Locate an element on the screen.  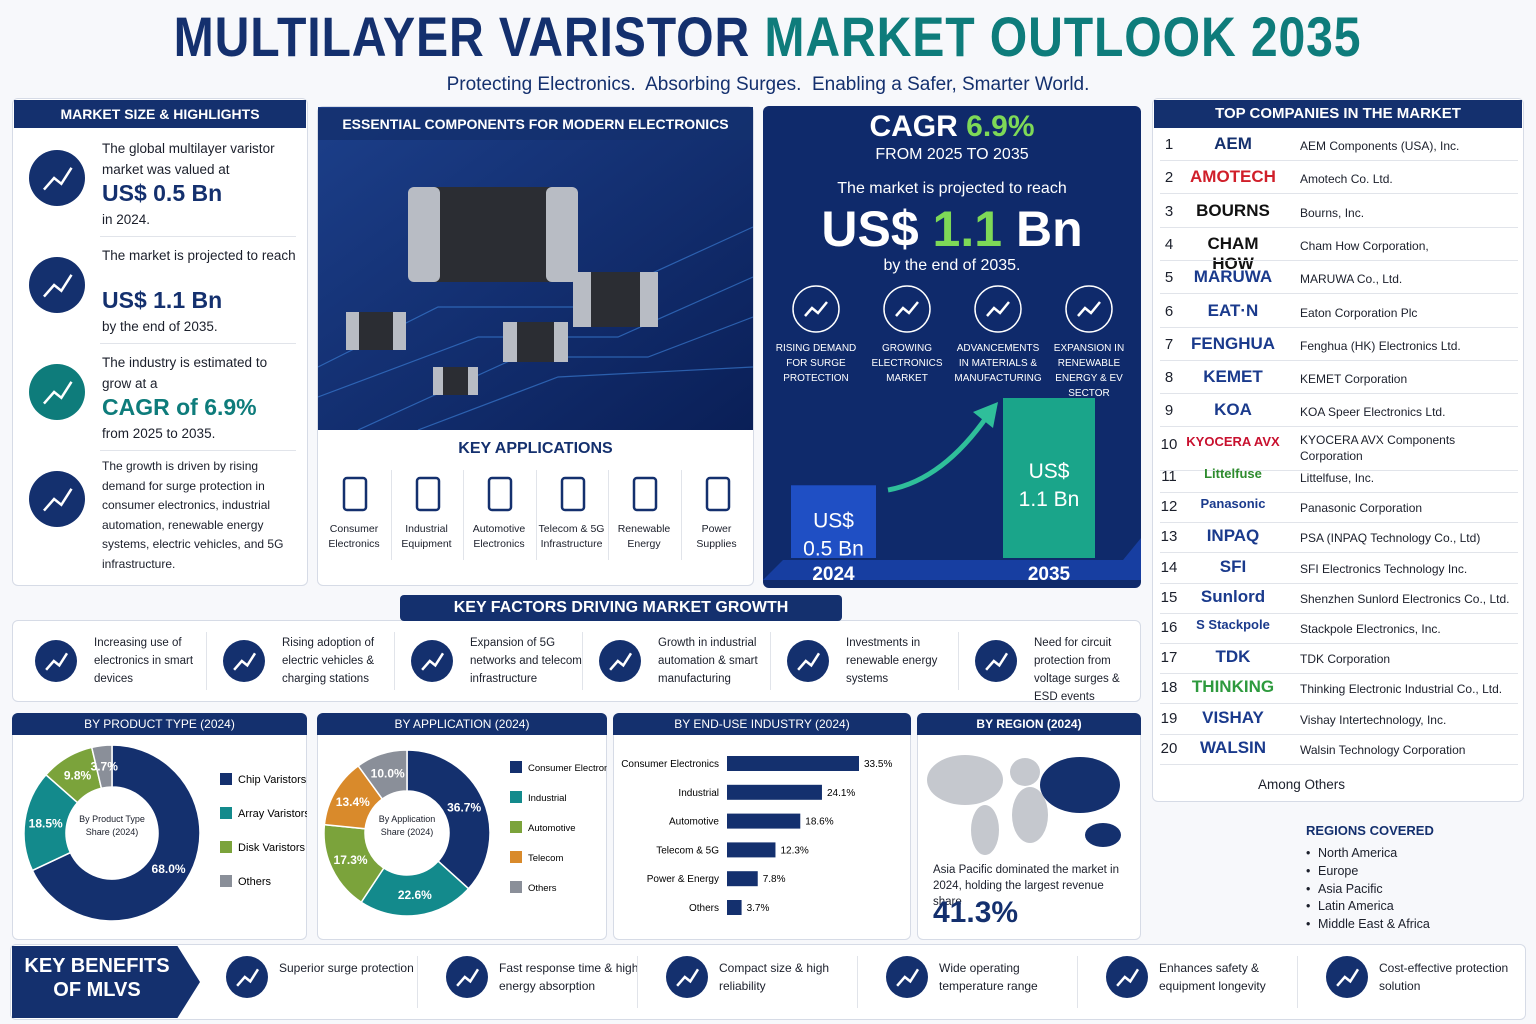
company-logo: CHAM HOW is located at coordinates (1233, 253).